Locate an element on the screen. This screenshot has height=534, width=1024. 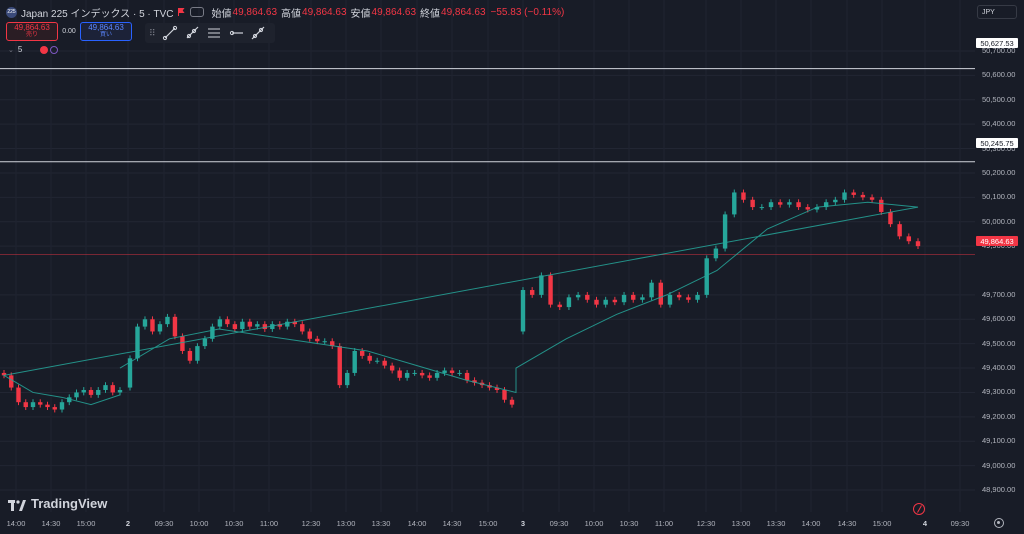
tradingview-logo: TradingView is located at coordinates (57, 503).